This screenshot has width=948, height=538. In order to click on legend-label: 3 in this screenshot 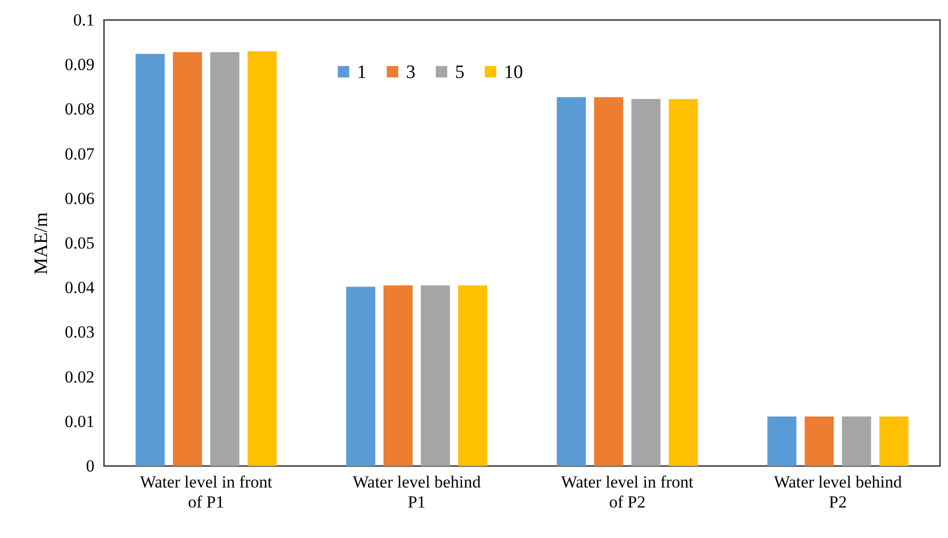, I will do `click(411, 72)`.